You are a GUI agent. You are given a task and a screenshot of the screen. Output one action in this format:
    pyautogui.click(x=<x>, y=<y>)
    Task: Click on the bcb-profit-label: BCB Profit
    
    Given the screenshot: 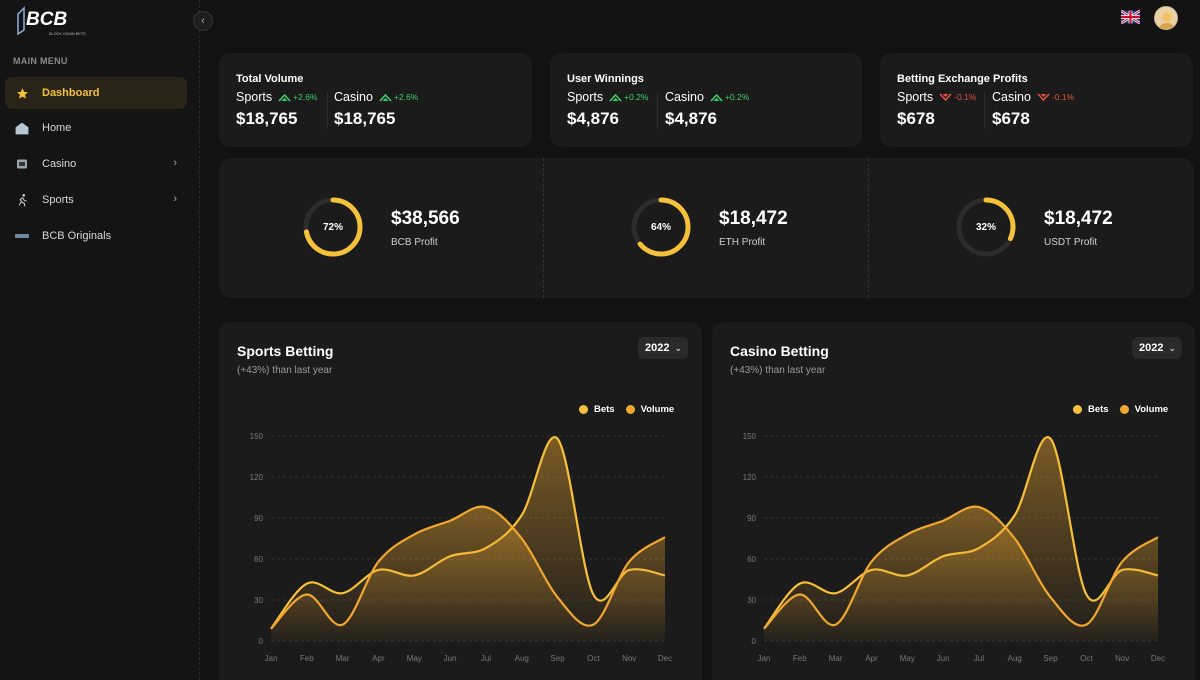 What is the action you would take?
    pyautogui.click(x=414, y=242)
    